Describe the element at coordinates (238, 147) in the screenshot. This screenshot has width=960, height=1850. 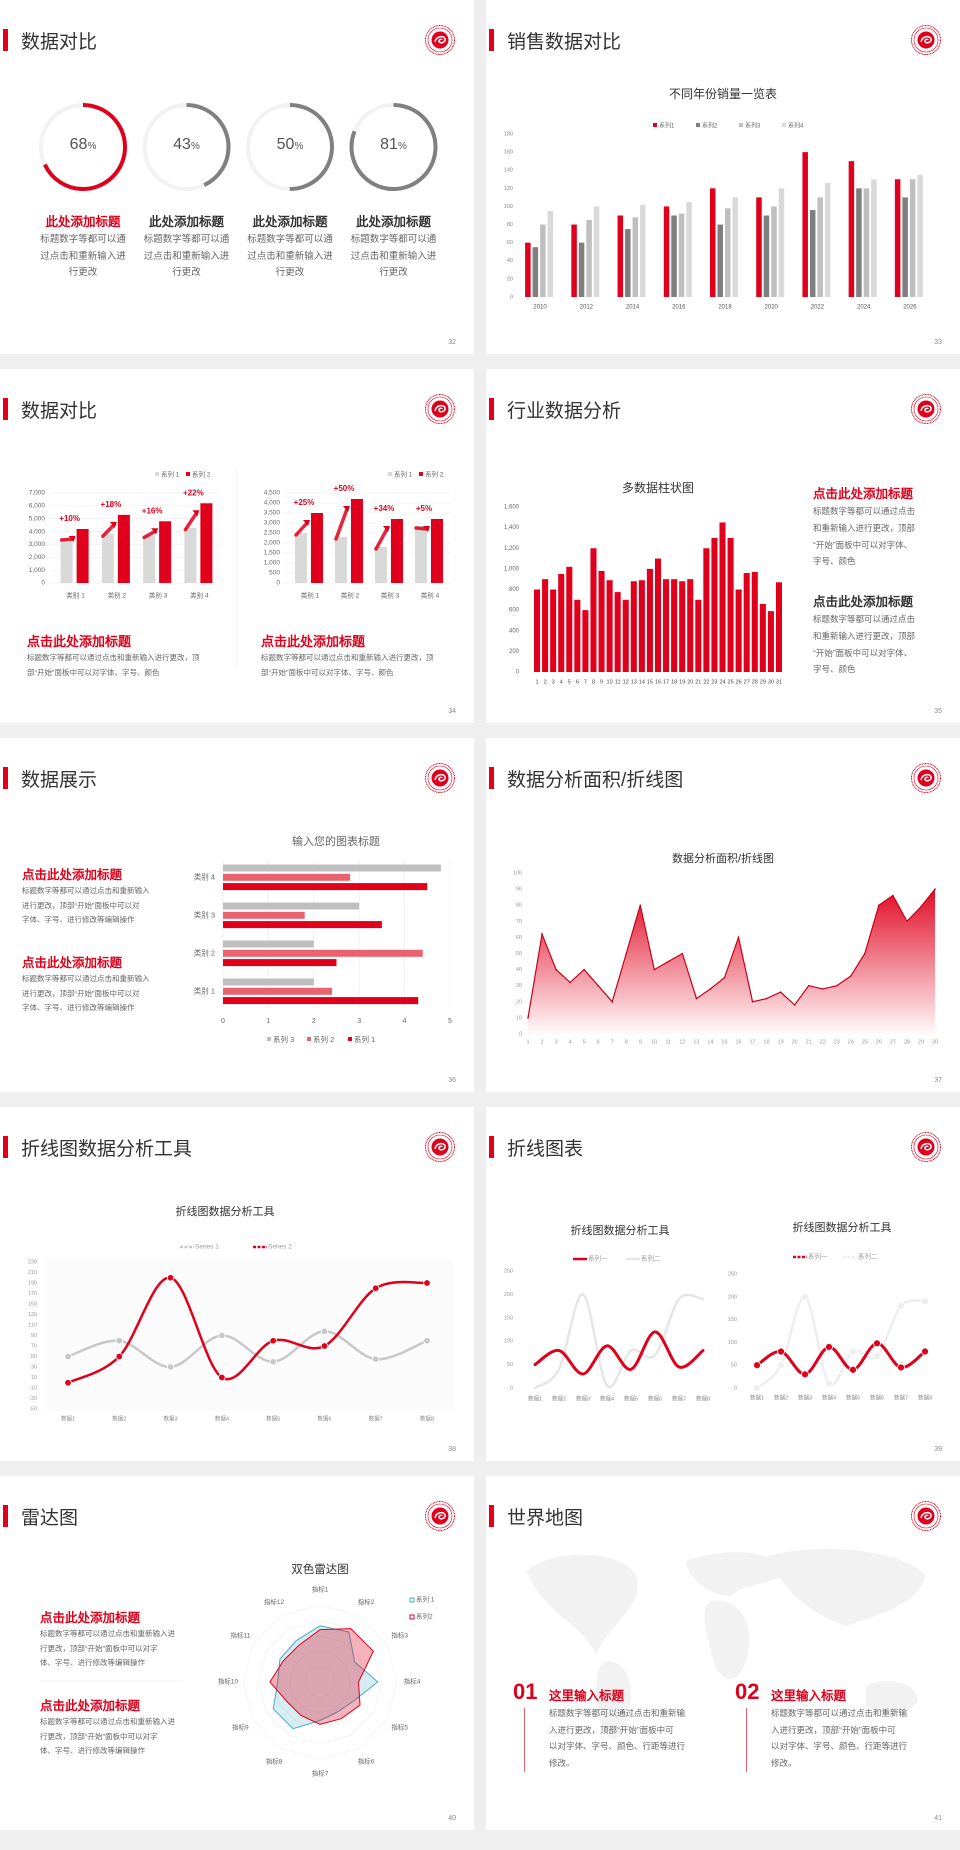
I see `chart-layer` at that location.